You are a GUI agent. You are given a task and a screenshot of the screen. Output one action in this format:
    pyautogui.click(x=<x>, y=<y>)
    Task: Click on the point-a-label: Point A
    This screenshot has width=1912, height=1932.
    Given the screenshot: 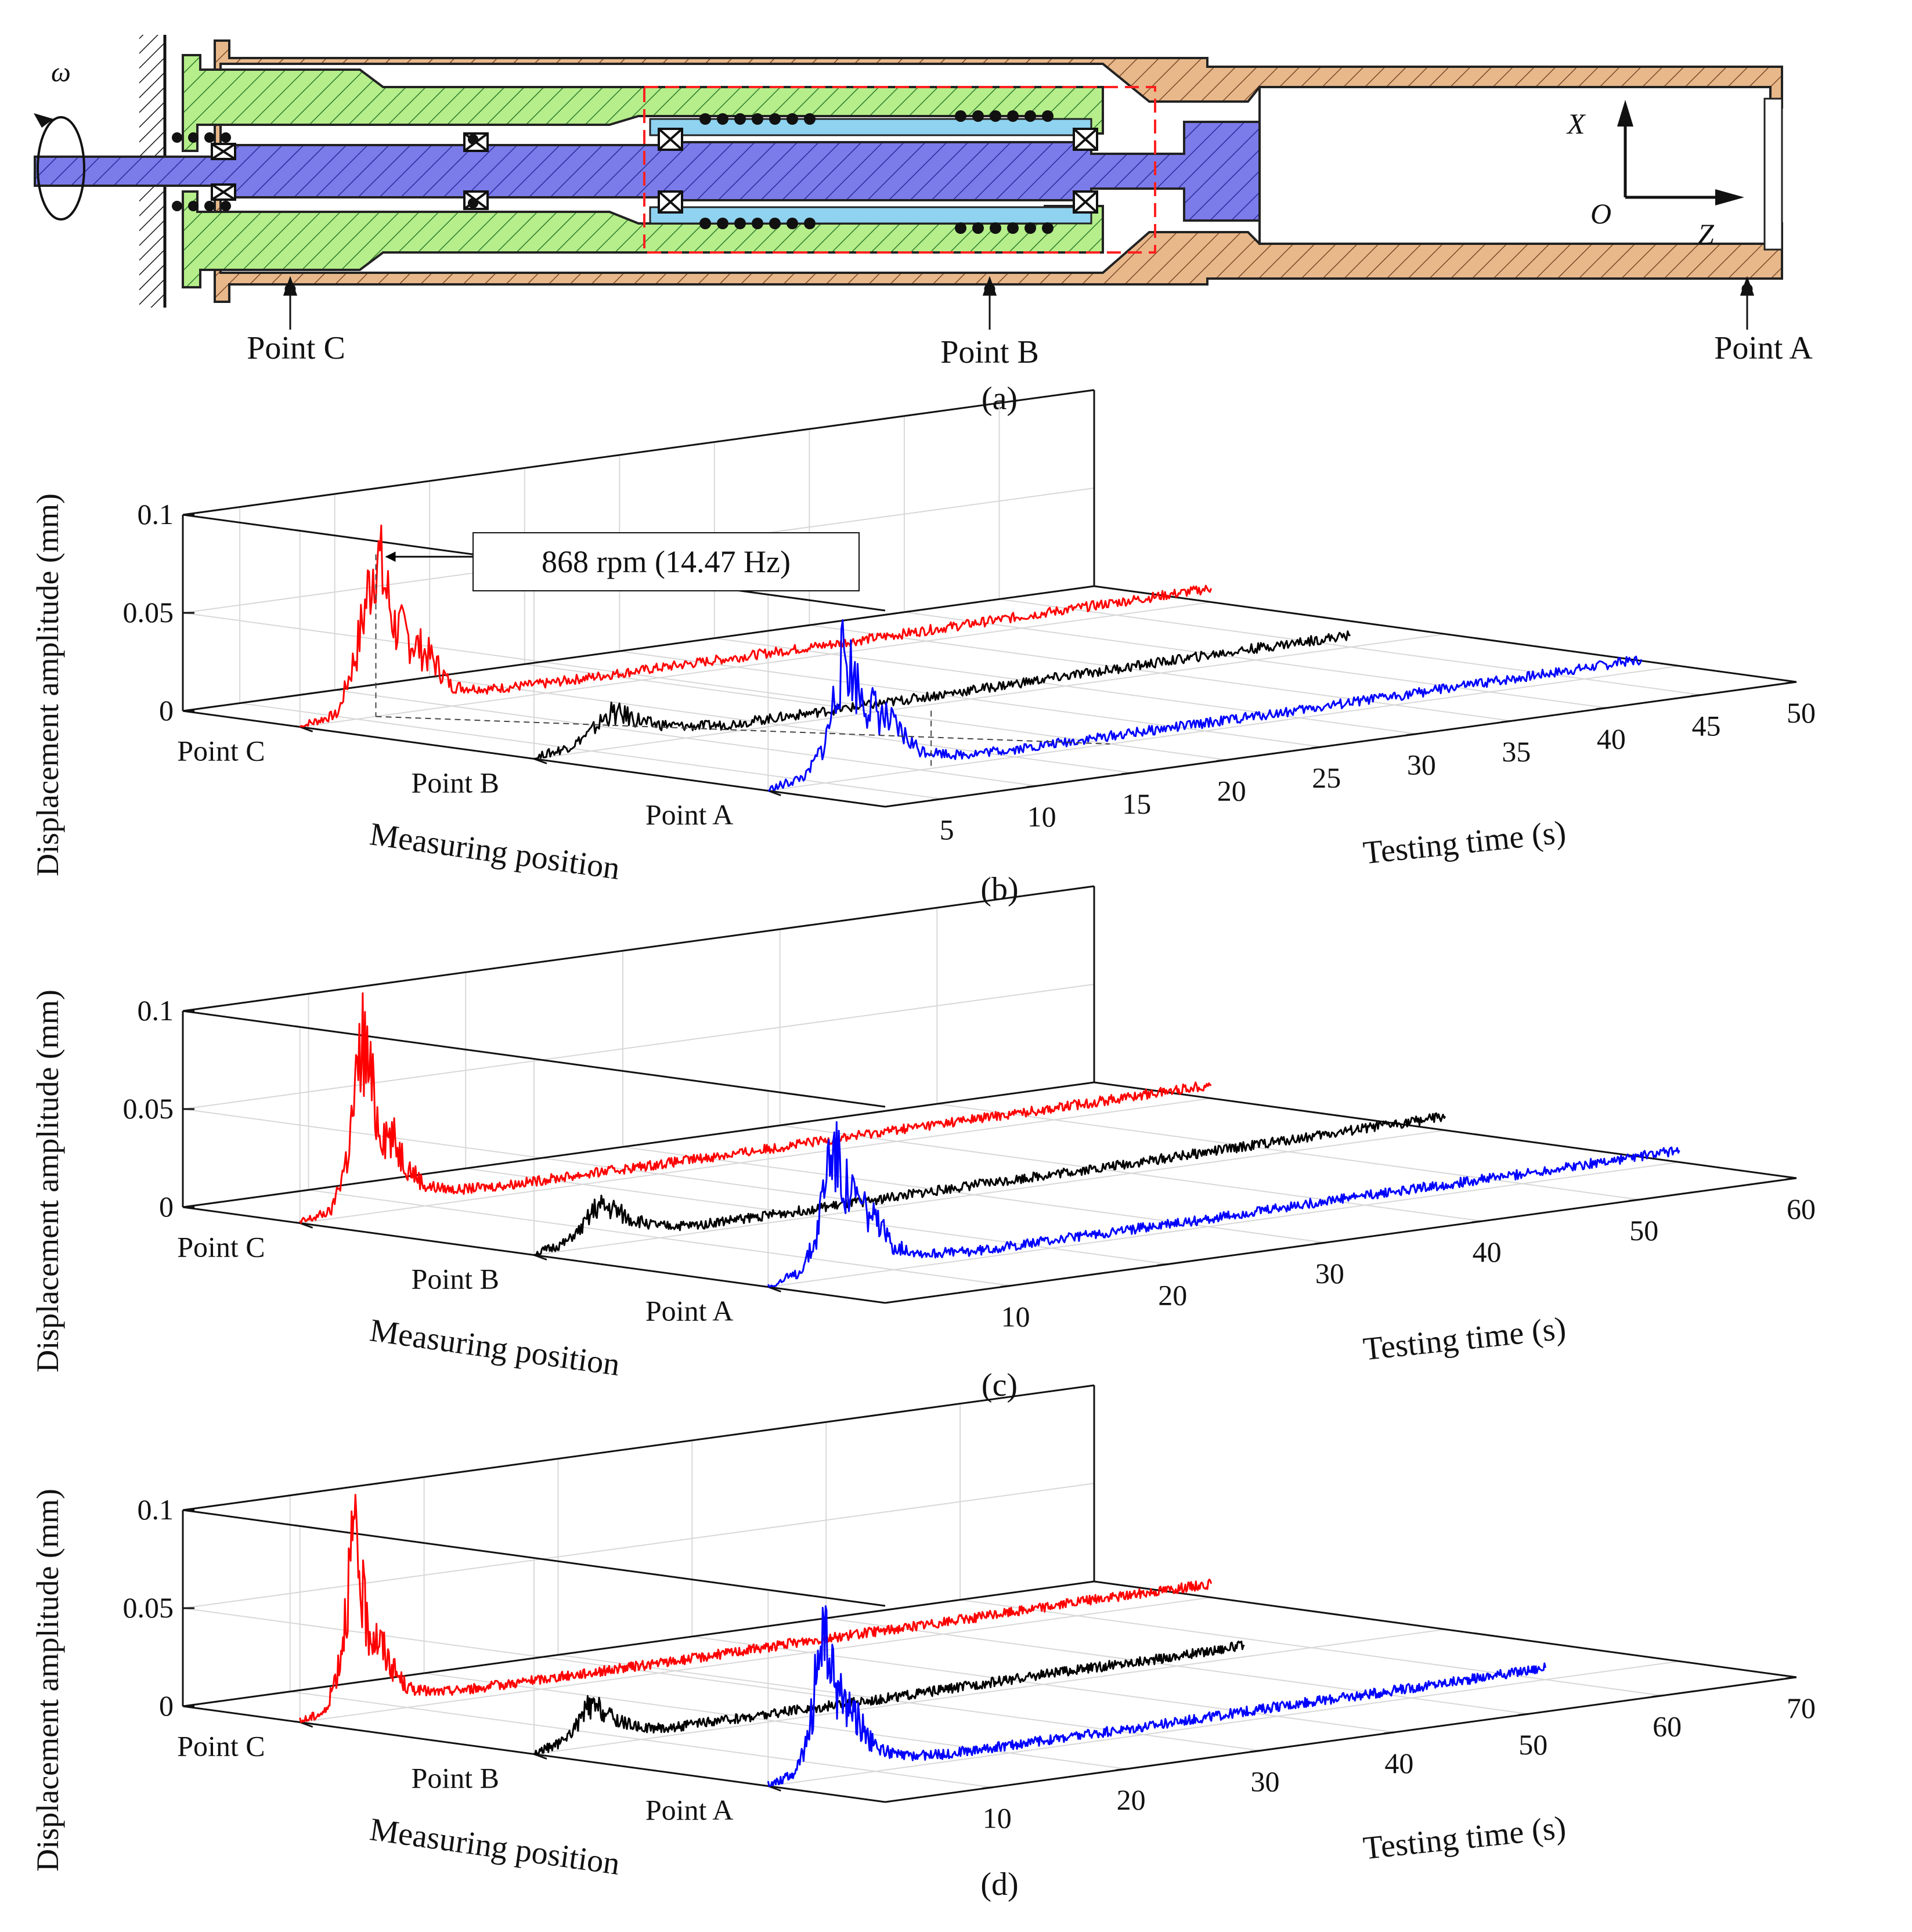 What is the action you would take?
    pyautogui.click(x=1763, y=348)
    